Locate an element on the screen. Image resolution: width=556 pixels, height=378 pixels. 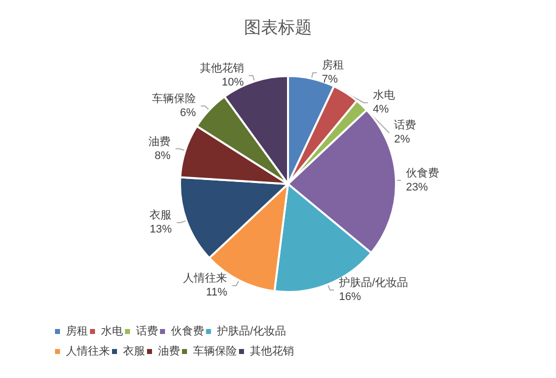
slice-label: 油费 is located at coordinates (159, 141).